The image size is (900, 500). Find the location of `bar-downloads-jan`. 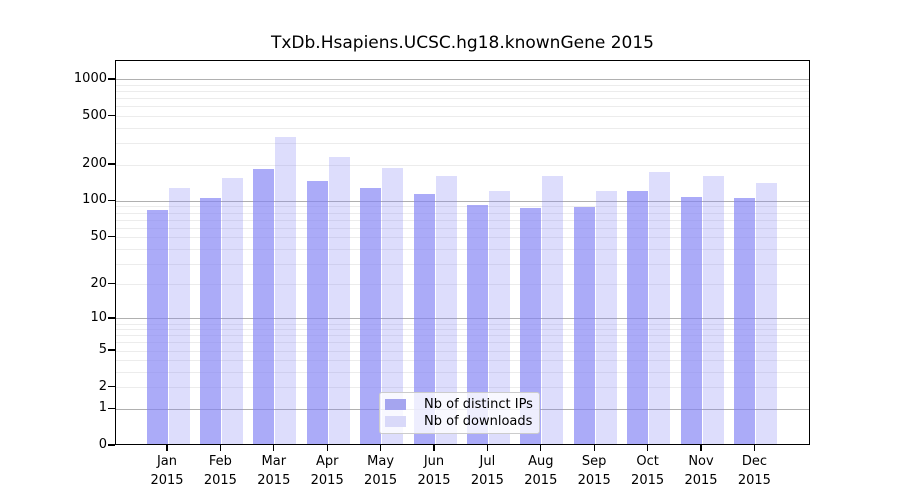

bar-downloads-jan is located at coordinates (179, 315).